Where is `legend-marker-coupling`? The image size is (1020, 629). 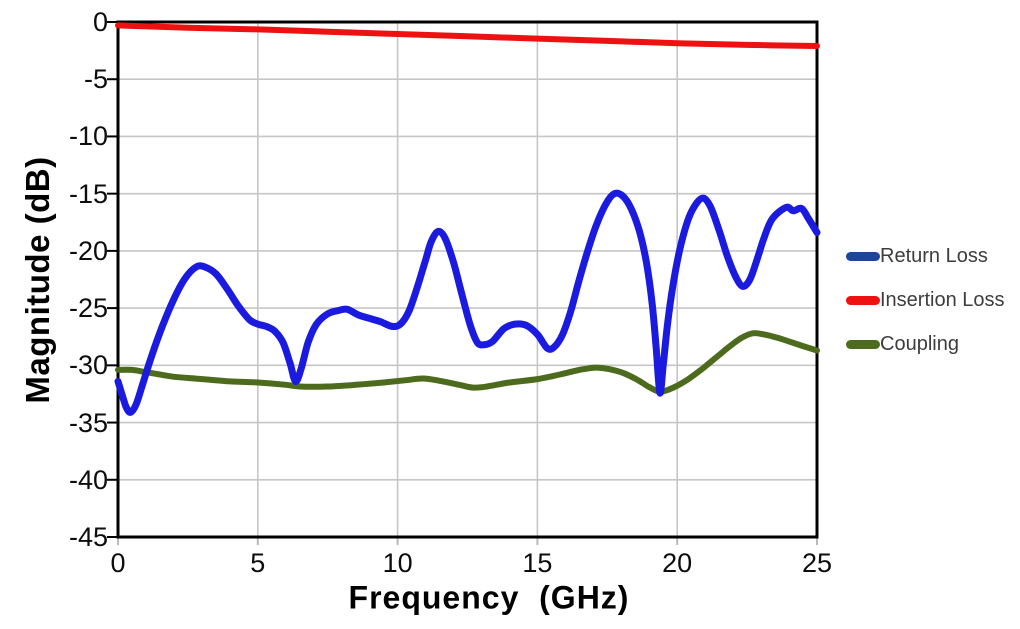
legend-marker-coupling is located at coordinates (863, 344).